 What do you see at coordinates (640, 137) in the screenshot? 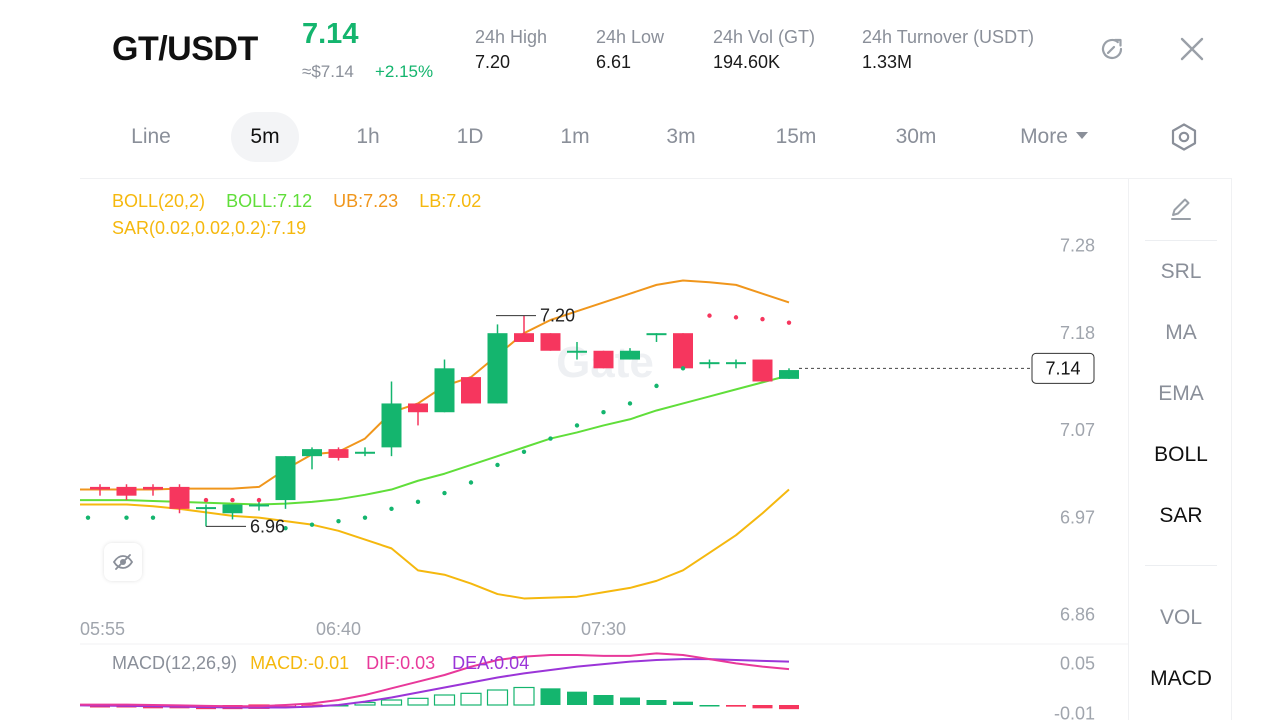
I see `timeframe-tabs: Line 5m 1h 1D 1m 3m 15m 30m More` at bounding box center [640, 137].